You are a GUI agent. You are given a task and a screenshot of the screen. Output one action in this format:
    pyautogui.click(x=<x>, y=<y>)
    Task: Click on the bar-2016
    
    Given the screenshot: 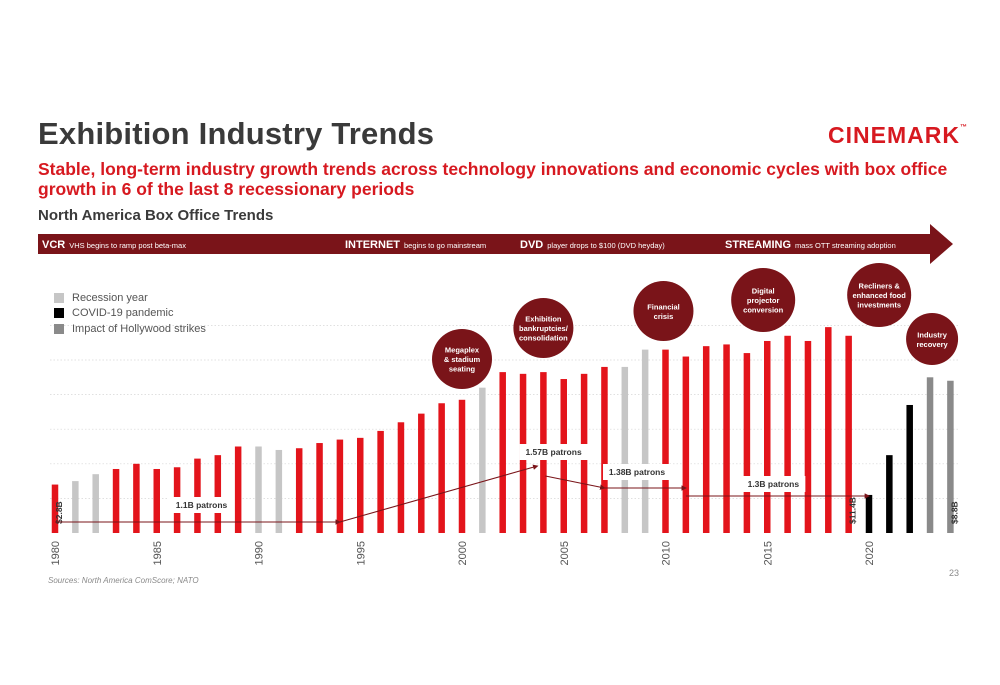 What is the action you would take?
    pyautogui.click(x=787, y=434)
    